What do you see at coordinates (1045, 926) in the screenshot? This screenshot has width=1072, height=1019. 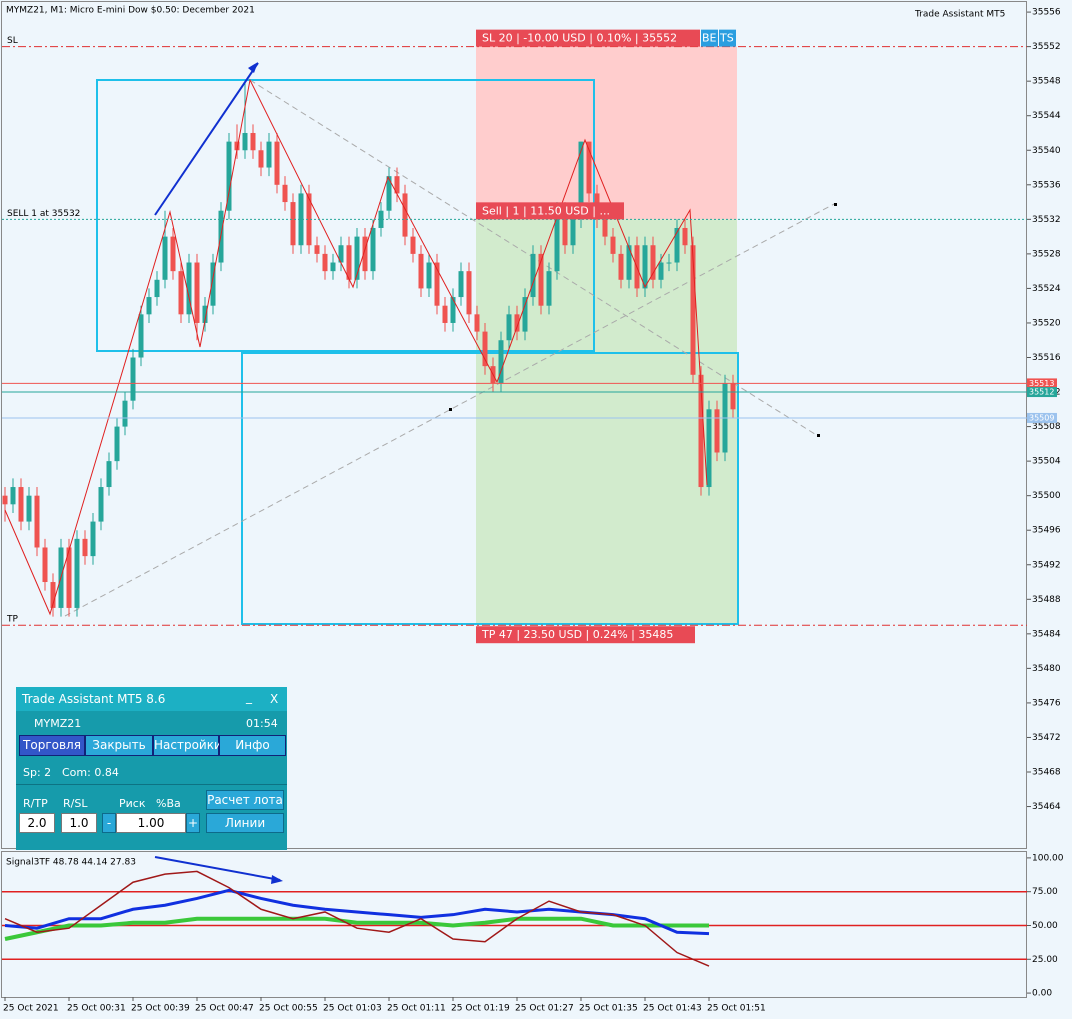 I see `y-tick-label: 50.00` at bounding box center [1045, 926].